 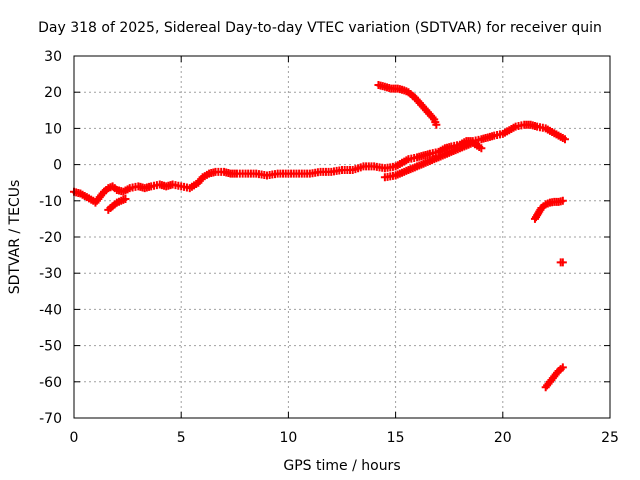 I want to click on y-tick-label: -30, so click(x=50, y=274).